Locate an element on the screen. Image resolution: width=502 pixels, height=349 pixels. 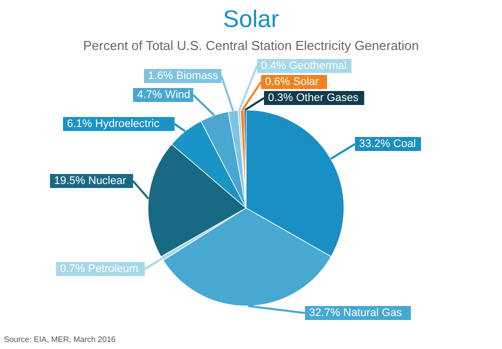
slice-label: 33.2% Coal is located at coordinates (387, 144).